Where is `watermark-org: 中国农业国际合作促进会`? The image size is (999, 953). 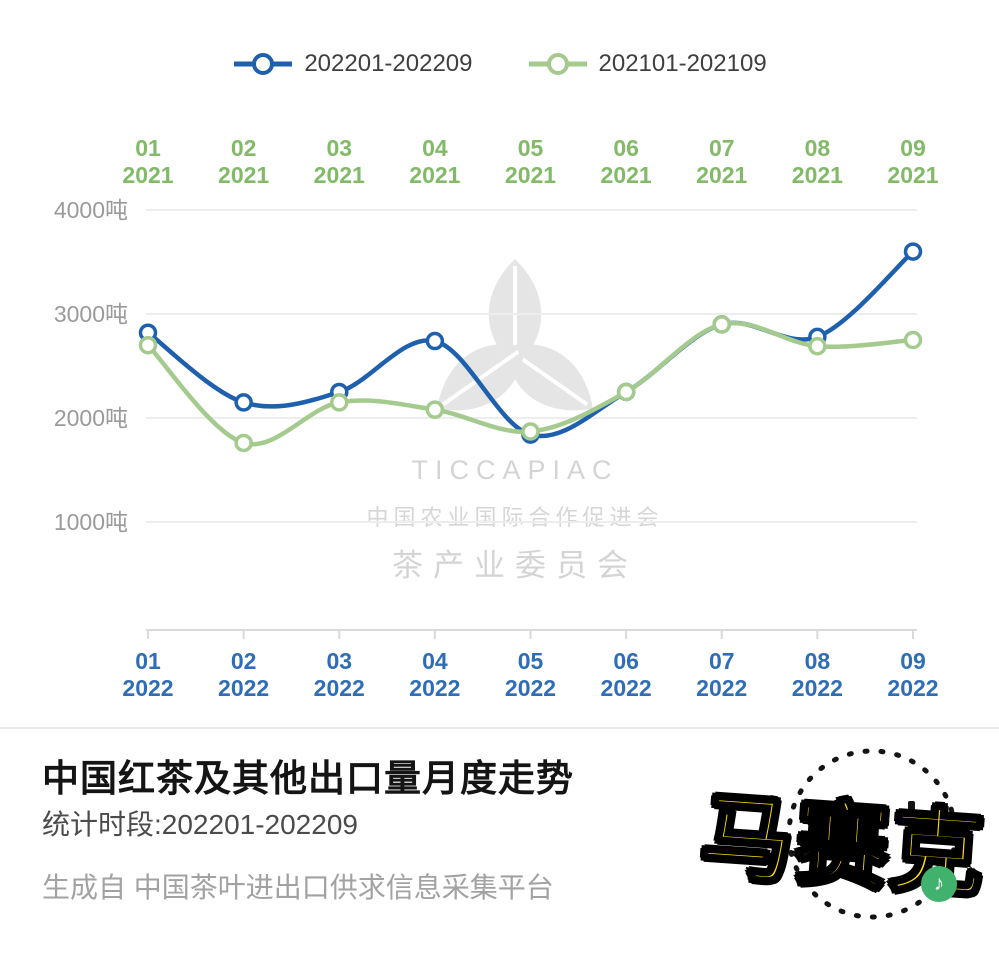
watermark-org: 中国农业国际合作促进会 is located at coordinates (515, 517).